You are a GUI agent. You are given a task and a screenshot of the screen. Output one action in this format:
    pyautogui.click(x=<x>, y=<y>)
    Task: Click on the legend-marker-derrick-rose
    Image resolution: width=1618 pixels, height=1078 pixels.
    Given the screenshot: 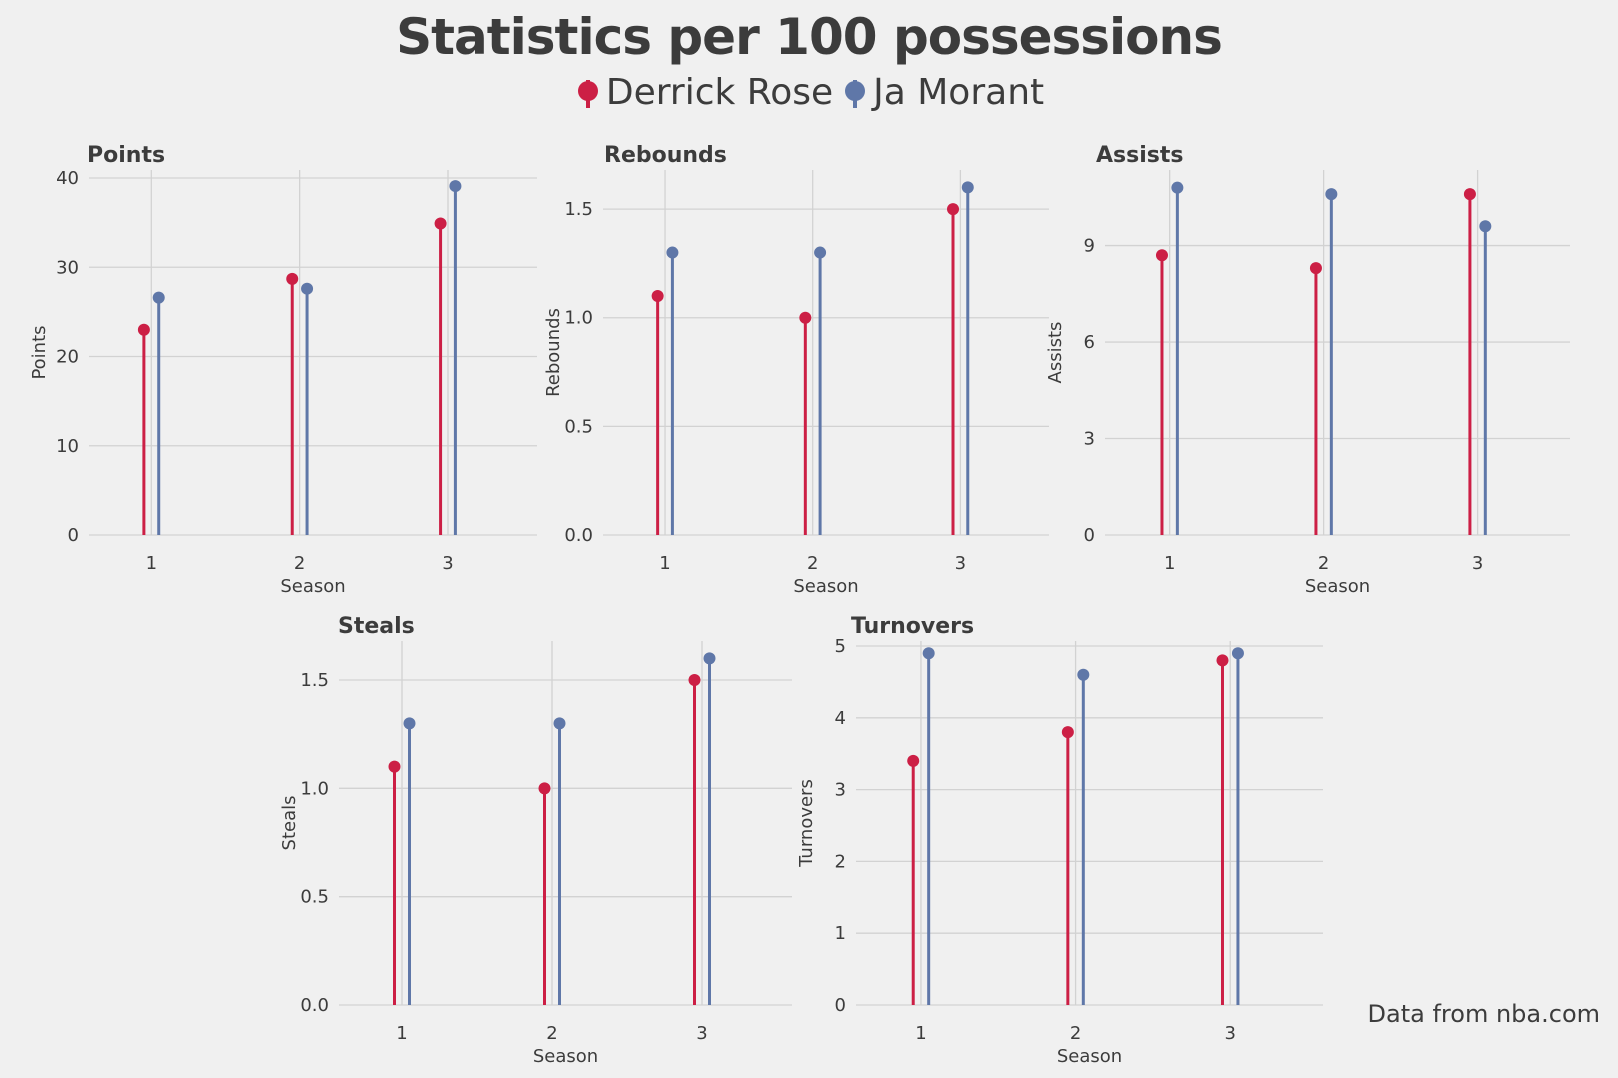 What is the action you would take?
    pyautogui.click(x=587, y=93)
    